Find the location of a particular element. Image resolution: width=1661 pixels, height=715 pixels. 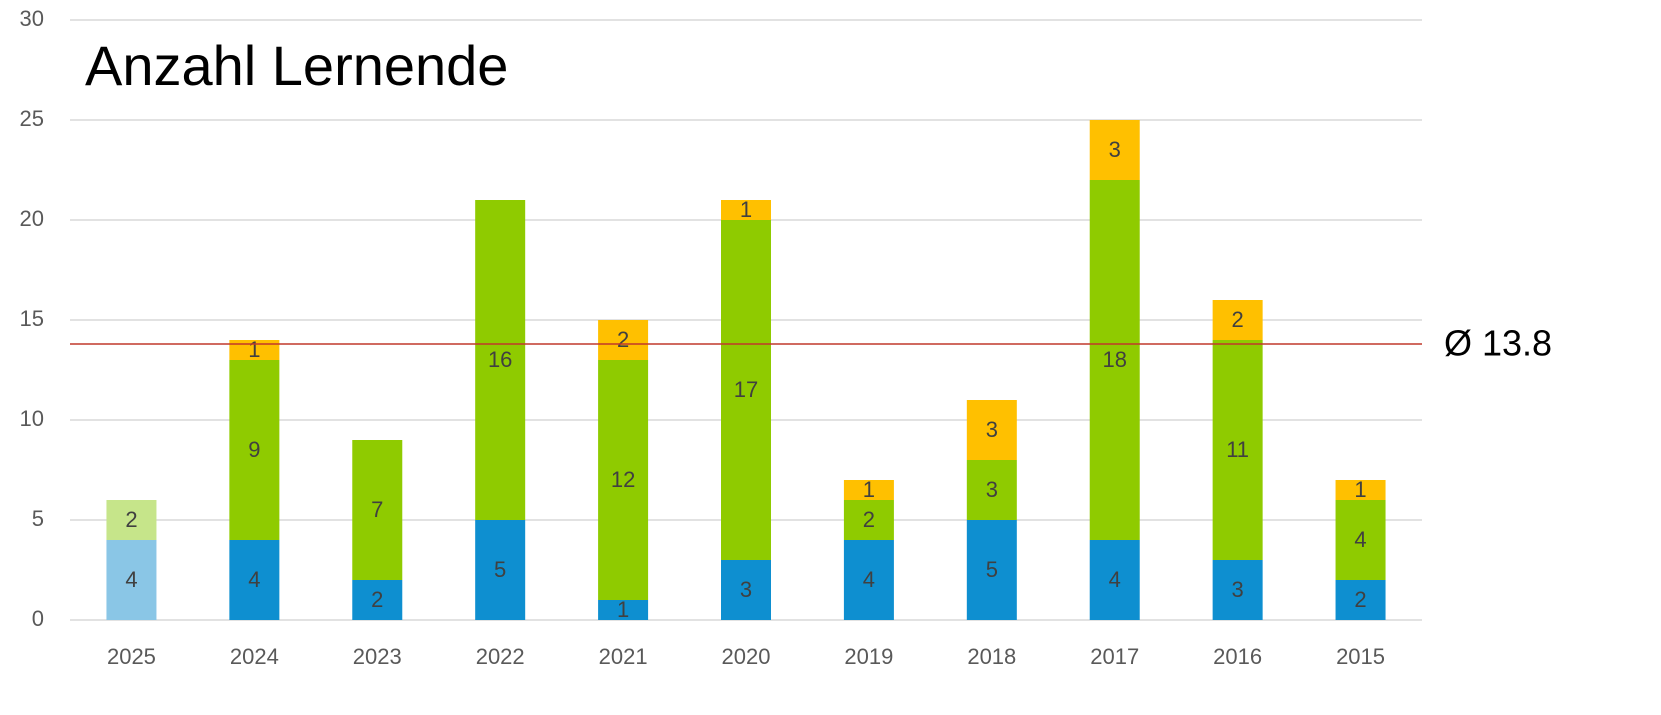

data-label: 18 is located at coordinates (1114, 359).